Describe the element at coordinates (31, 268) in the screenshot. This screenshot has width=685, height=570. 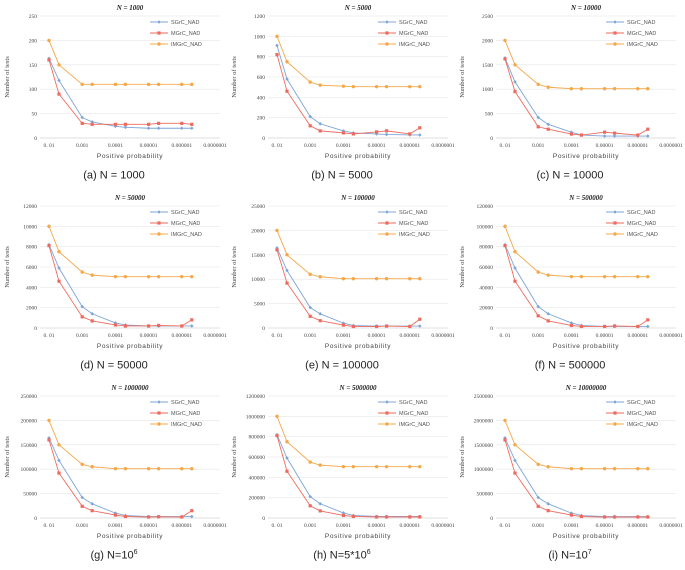
I see `ytick-d-3: 6000` at that location.